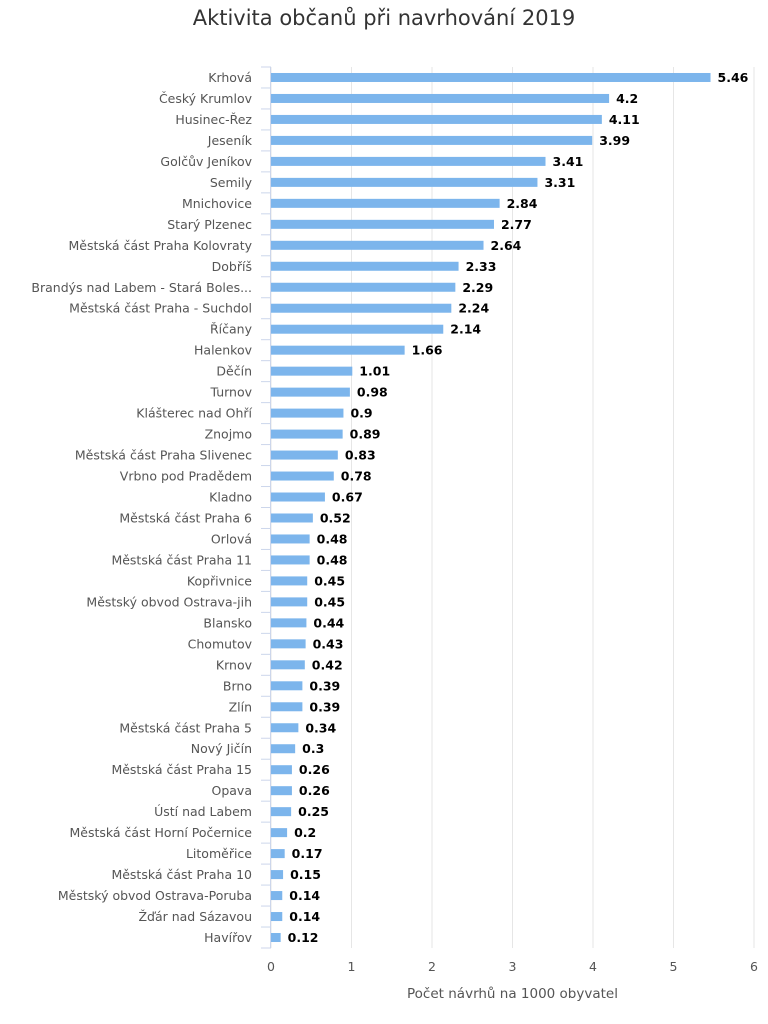  What do you see at coordinates (227, 622) in the screenshot?
I see `category-label: Blansko` at bounding box center [227, 622].